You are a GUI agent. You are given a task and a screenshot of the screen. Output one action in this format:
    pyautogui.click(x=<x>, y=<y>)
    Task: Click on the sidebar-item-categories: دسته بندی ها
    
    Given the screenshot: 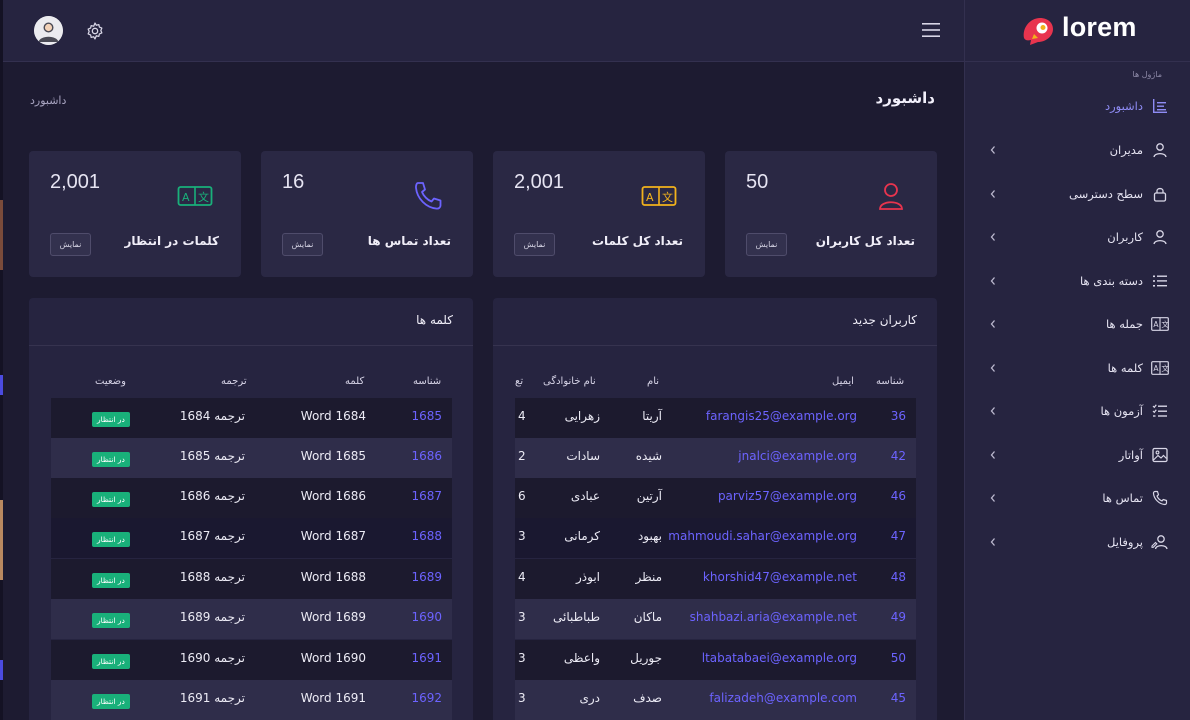 What is the action you would take?
    pyautogui.click(x=1077, y=281)
    